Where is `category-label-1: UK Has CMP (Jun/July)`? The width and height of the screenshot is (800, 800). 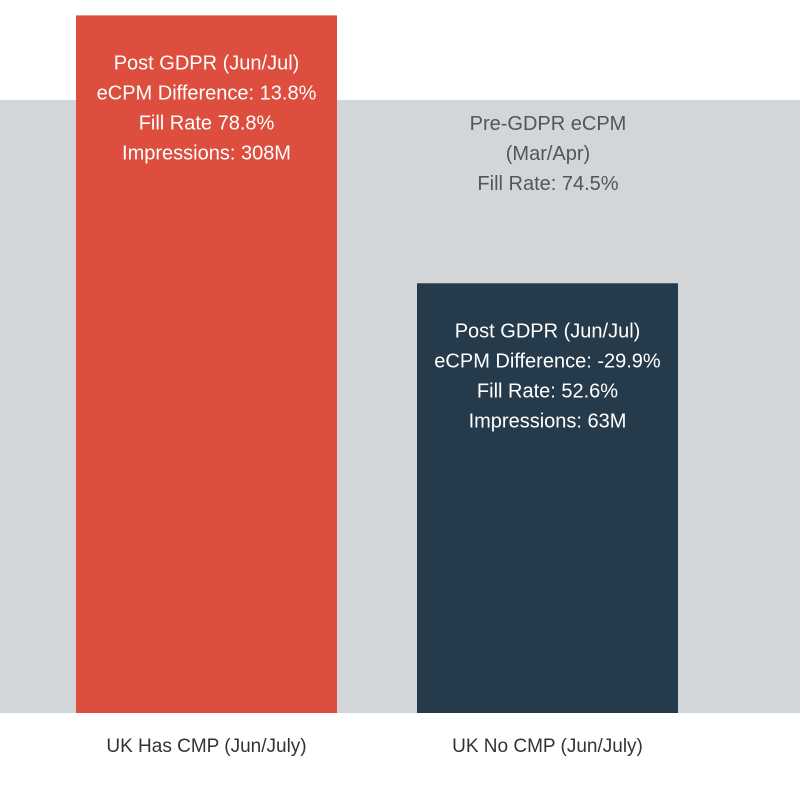
category-label-1: UK Has CMP (Jun/July) is located at coordinates (206, 746).